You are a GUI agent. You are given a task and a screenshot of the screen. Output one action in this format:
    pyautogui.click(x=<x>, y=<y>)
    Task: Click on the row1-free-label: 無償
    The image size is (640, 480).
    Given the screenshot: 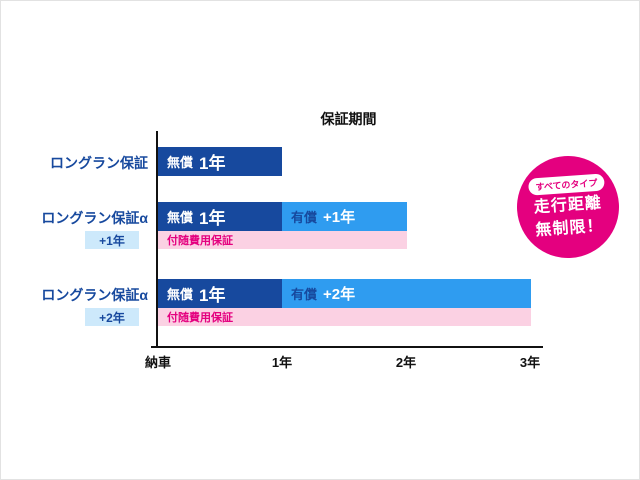 What is the action you would take?
    pyautogui.click(x=180, y=162)
    